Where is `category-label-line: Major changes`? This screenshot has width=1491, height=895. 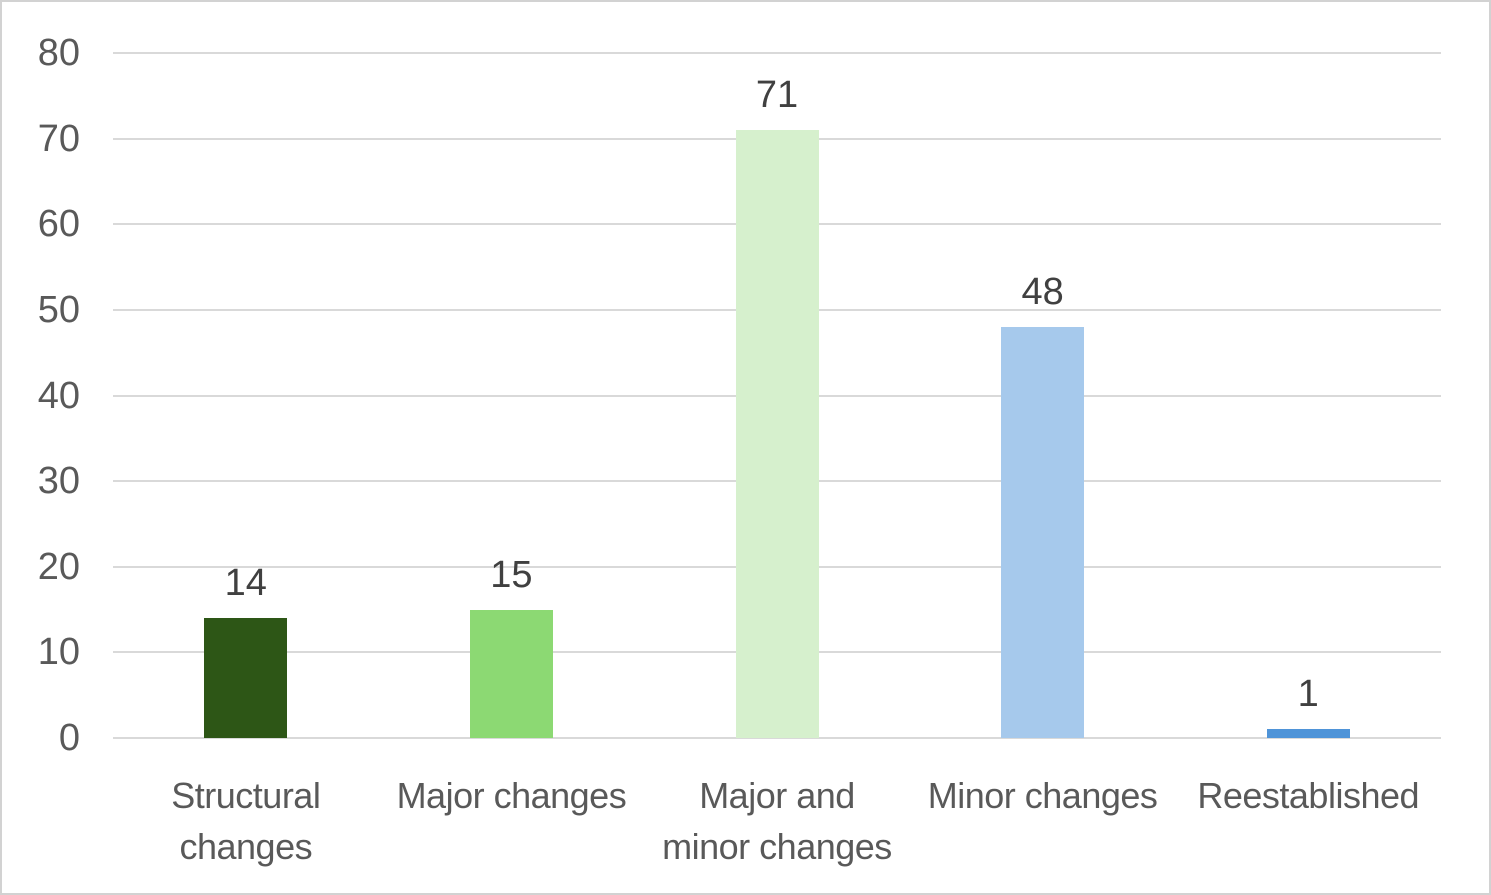 category-label-line: Major changes is located at coordinates (511, 795).